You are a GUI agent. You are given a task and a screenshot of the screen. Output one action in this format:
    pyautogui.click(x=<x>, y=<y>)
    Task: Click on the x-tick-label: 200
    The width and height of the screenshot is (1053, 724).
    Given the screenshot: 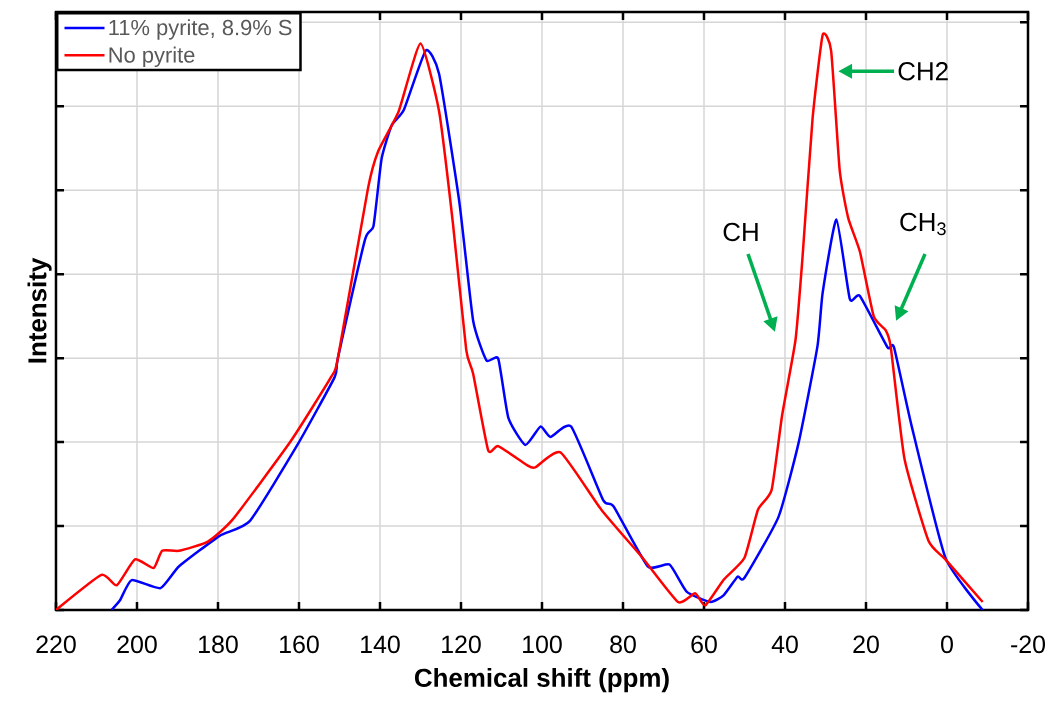 What is the action you would take?
    pyautogui.click(x=137, y=644)
    